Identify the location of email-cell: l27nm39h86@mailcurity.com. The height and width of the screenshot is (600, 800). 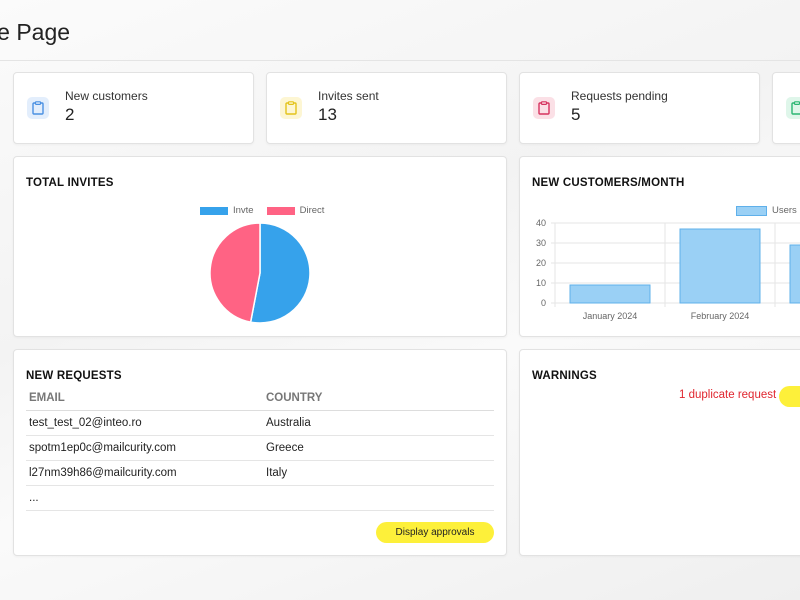
(144, 473).